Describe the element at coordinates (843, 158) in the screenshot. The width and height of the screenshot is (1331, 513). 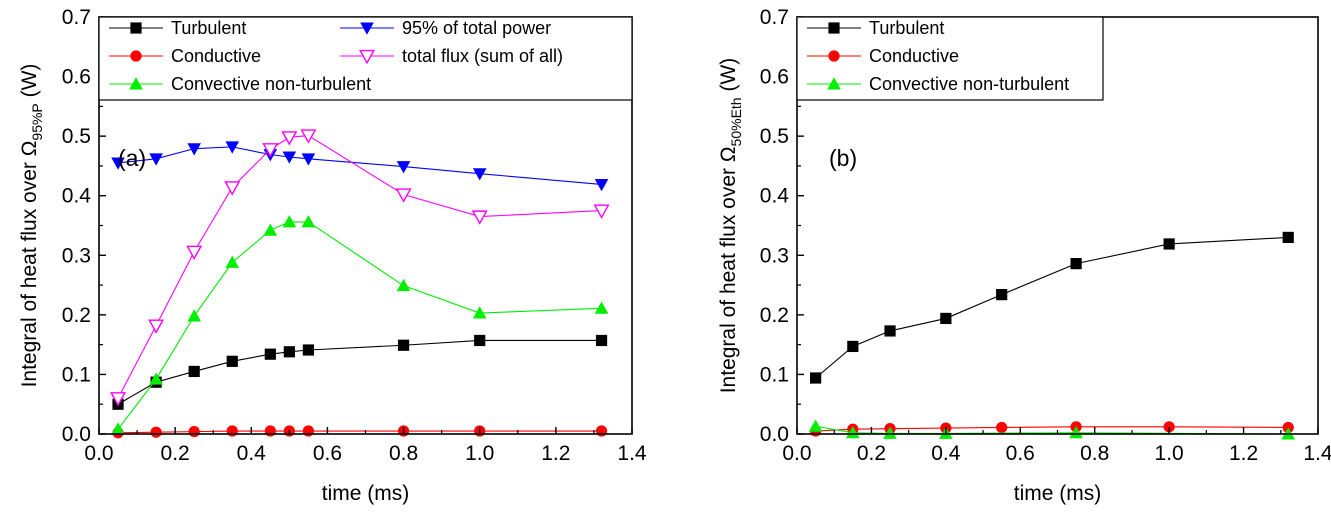
I see `panel-label: (b)` at that location.